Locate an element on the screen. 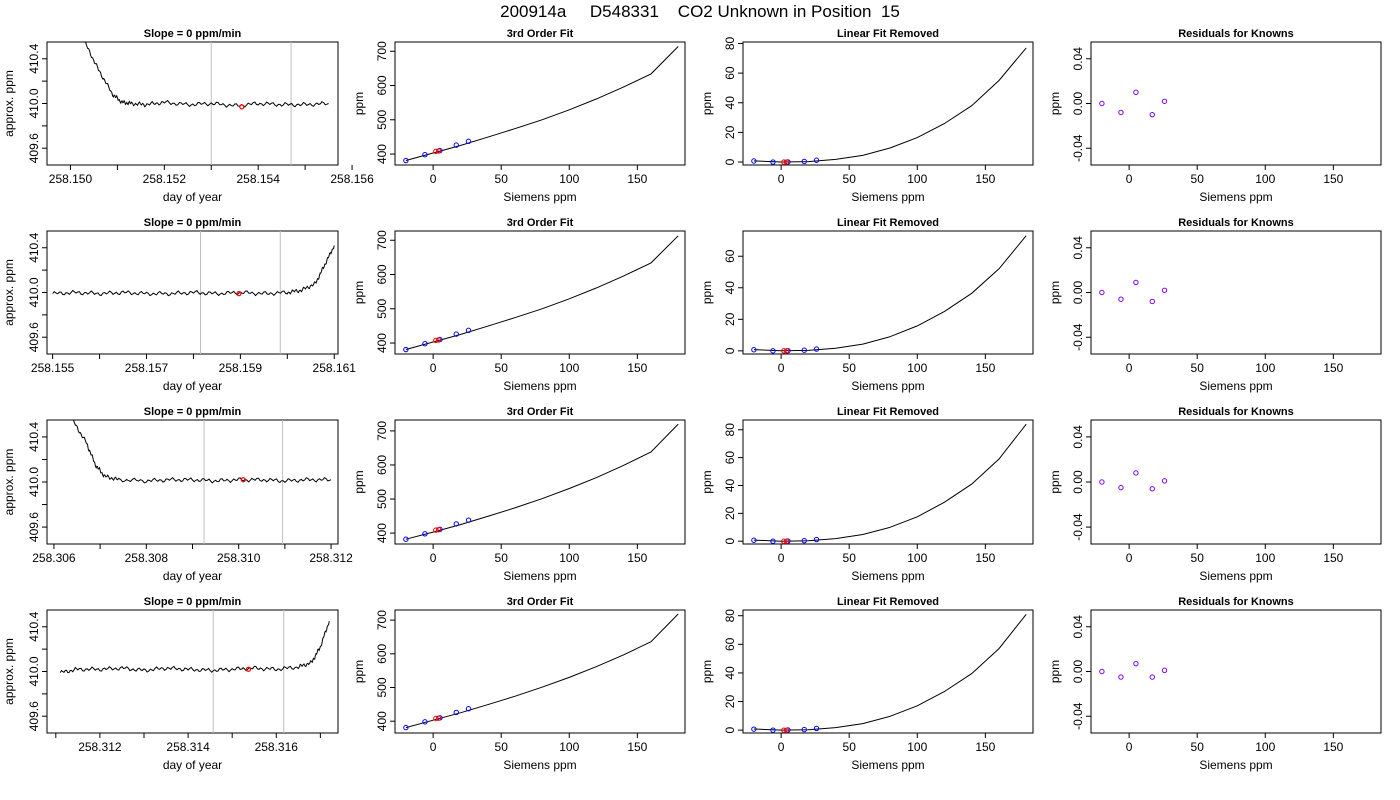 The image size is (1400, 800). y-tick-label: 20 is located at coordinates (730, 132).